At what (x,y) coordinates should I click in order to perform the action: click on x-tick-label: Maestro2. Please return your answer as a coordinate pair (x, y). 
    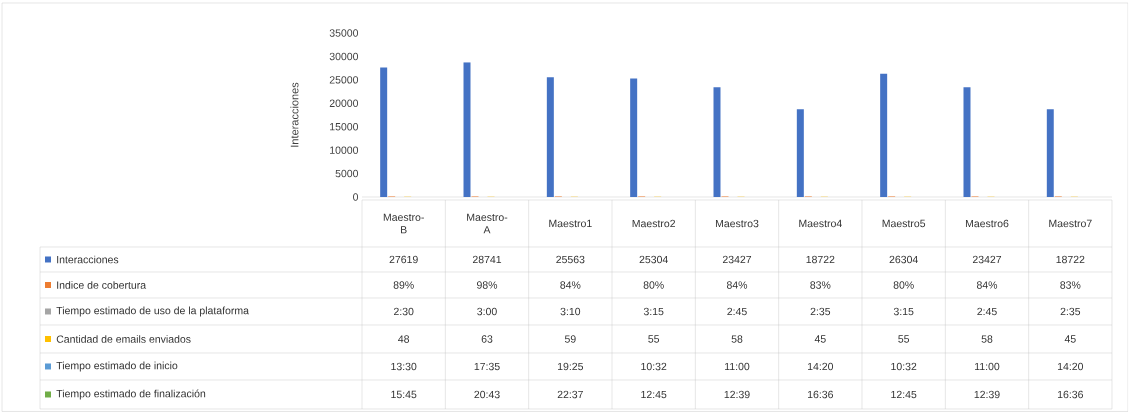
    Looking at the image, I should click on (654, 223).